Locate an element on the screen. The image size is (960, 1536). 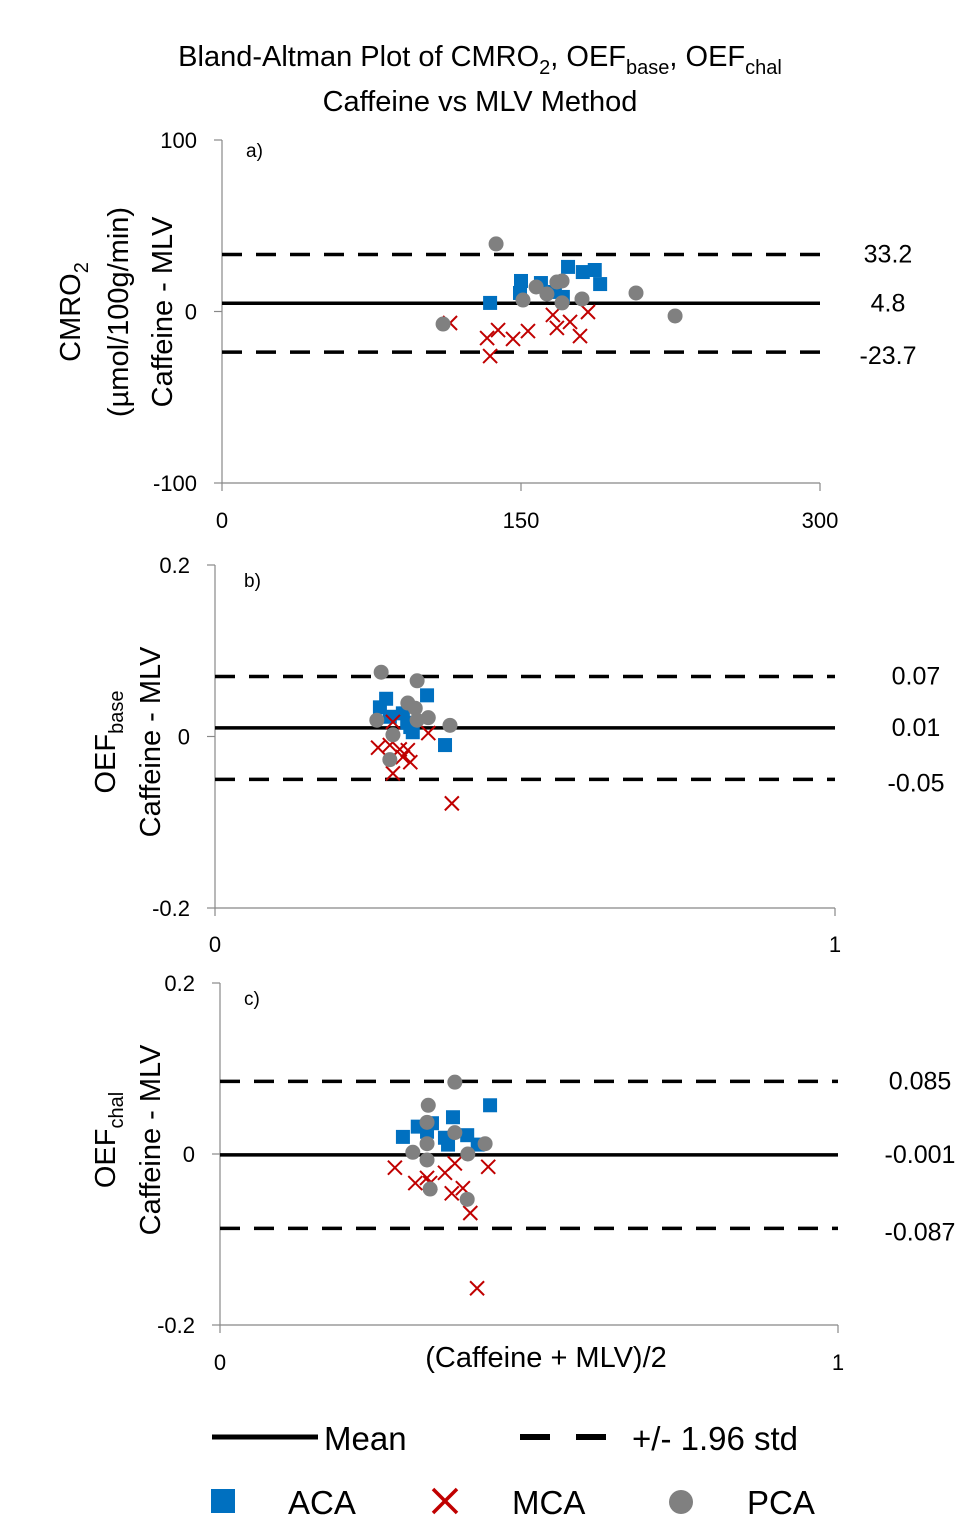
y-axis-label-part: OEF is located at coordinates (106, 1159).